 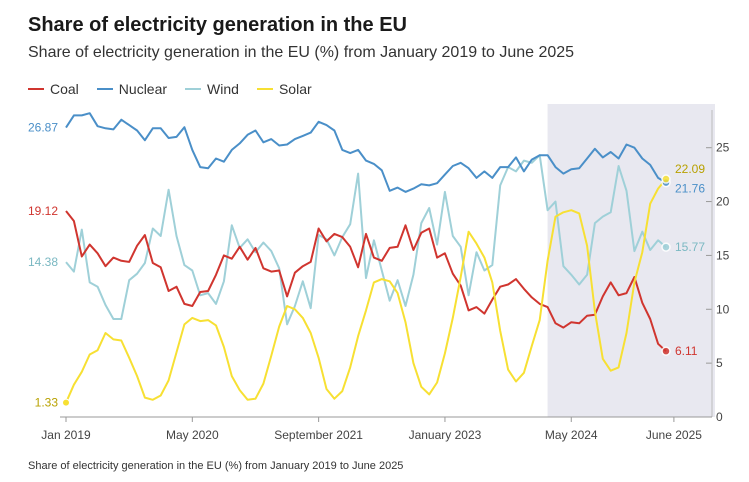 I want to click on legend-swatch-nuclear, so click(x=104, y=89).